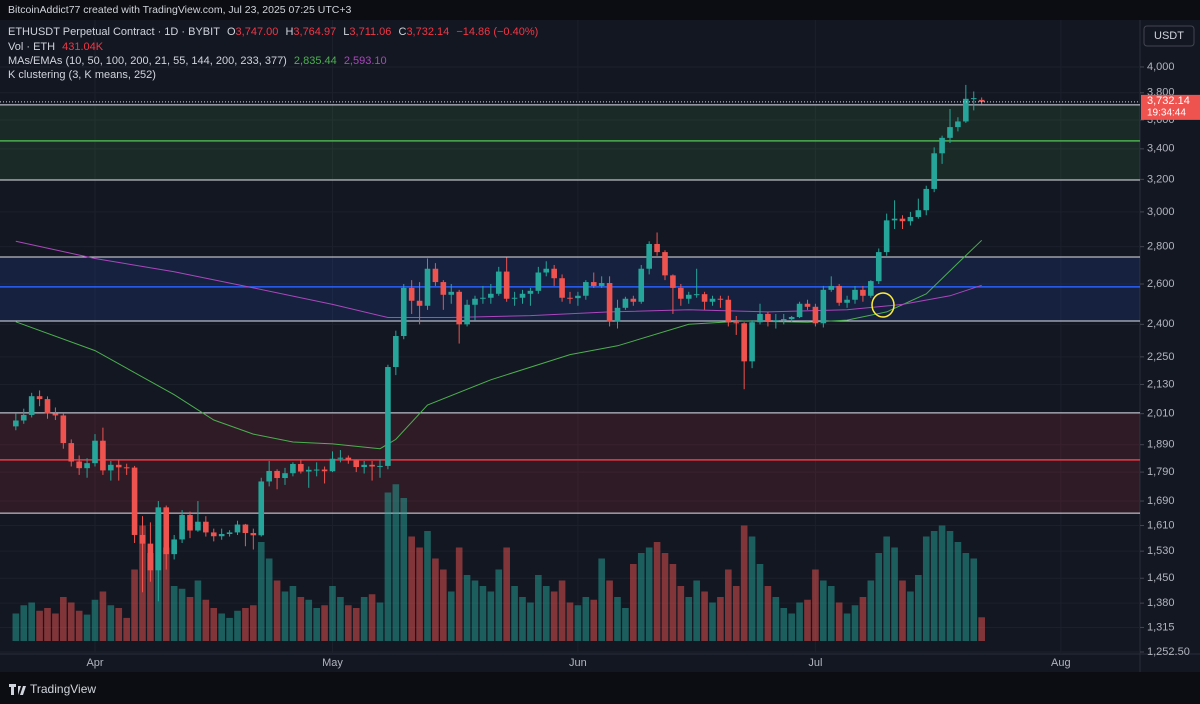  Describe the element at coordinates (1161, 525) in the screenshot. I see `y-tick-label: 1,610` at that location.